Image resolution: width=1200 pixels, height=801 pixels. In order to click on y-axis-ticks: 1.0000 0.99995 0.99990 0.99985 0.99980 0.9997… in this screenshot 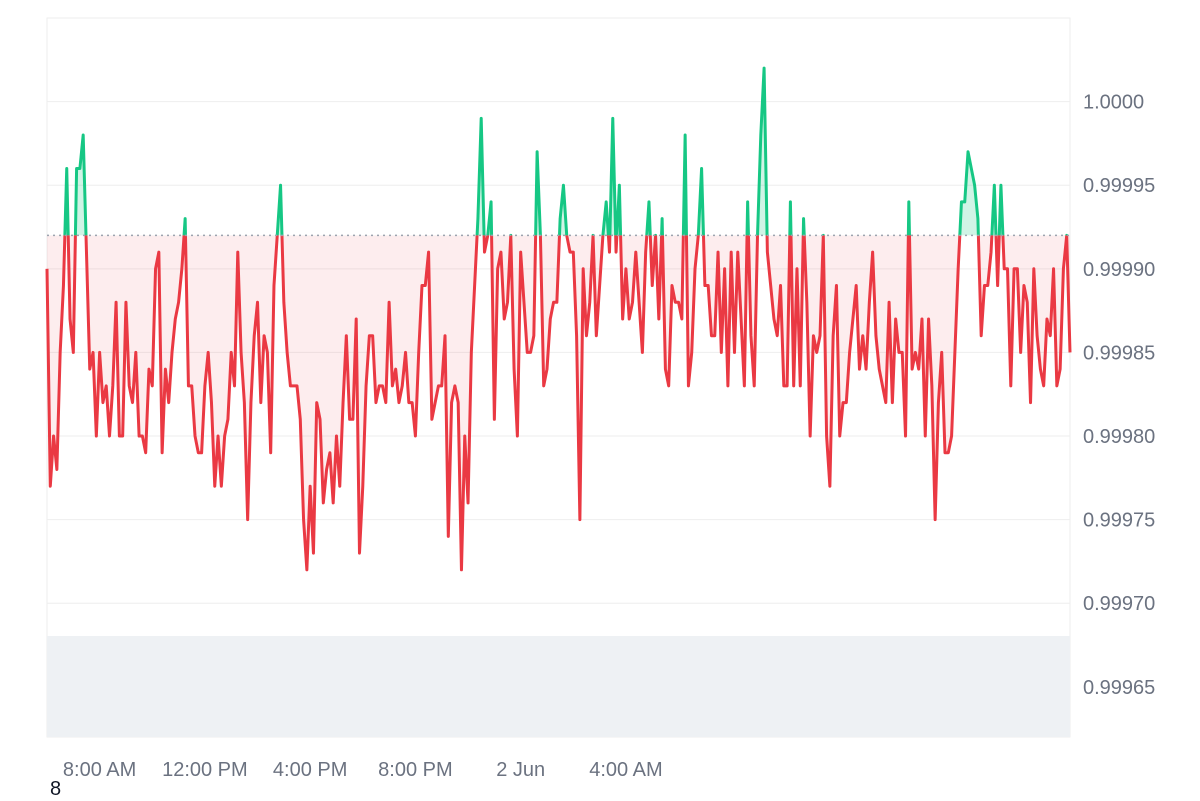, I will do `click(1119, 395)`.